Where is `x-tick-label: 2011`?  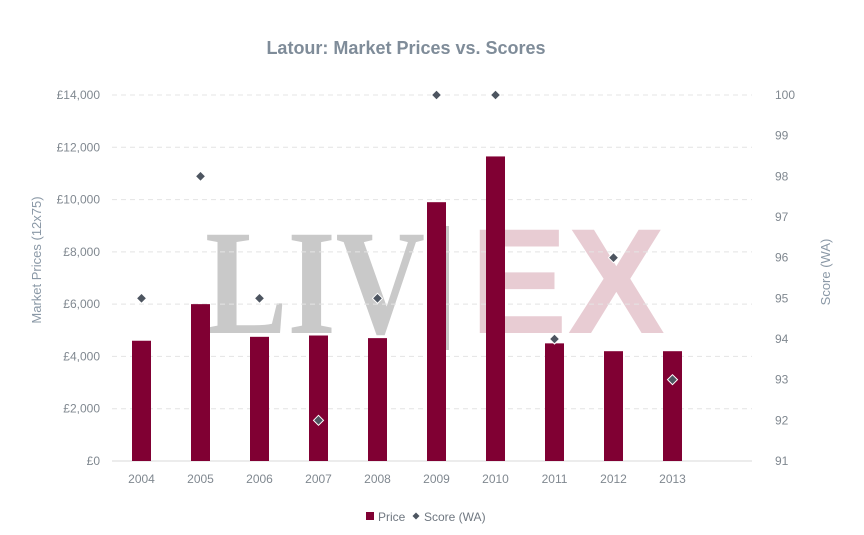
x-tick-label: 2011 is located at coordinates (555, 479).